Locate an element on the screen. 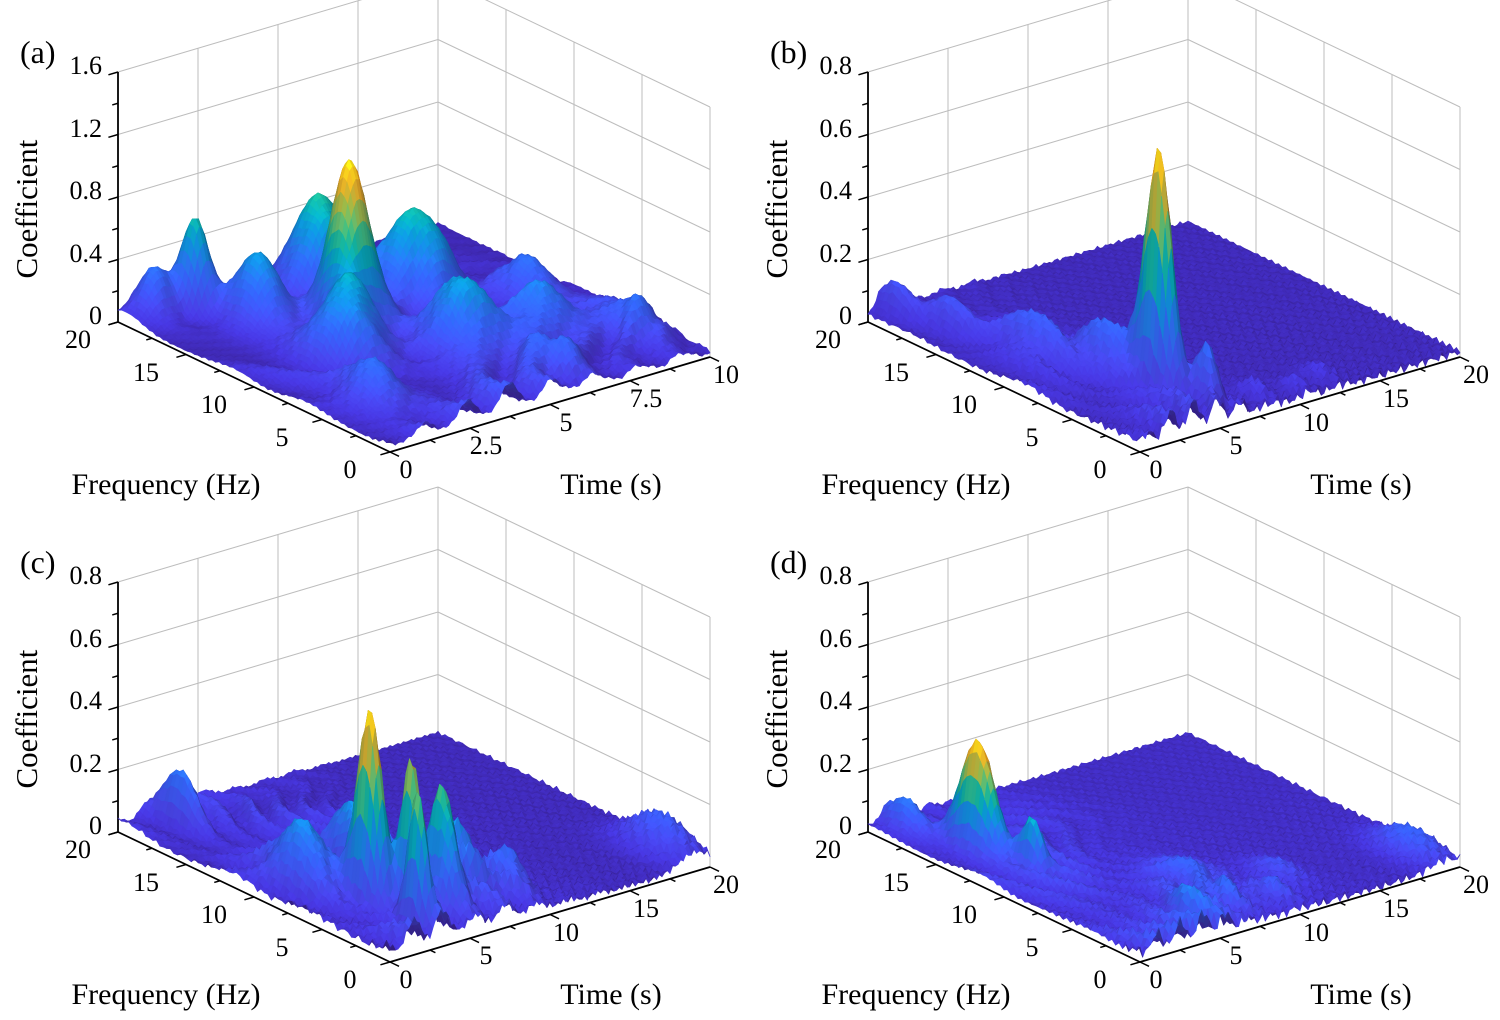  panel-letter: (d) is located at coordinates (789, 562).